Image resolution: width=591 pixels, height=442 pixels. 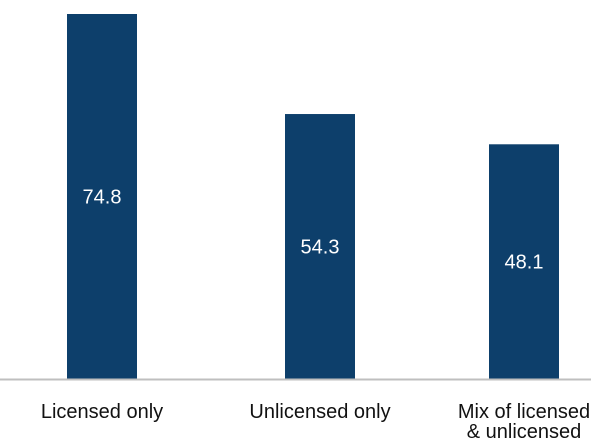 I want to click on value-label-1: 54.3, so click(x=320, y=248).